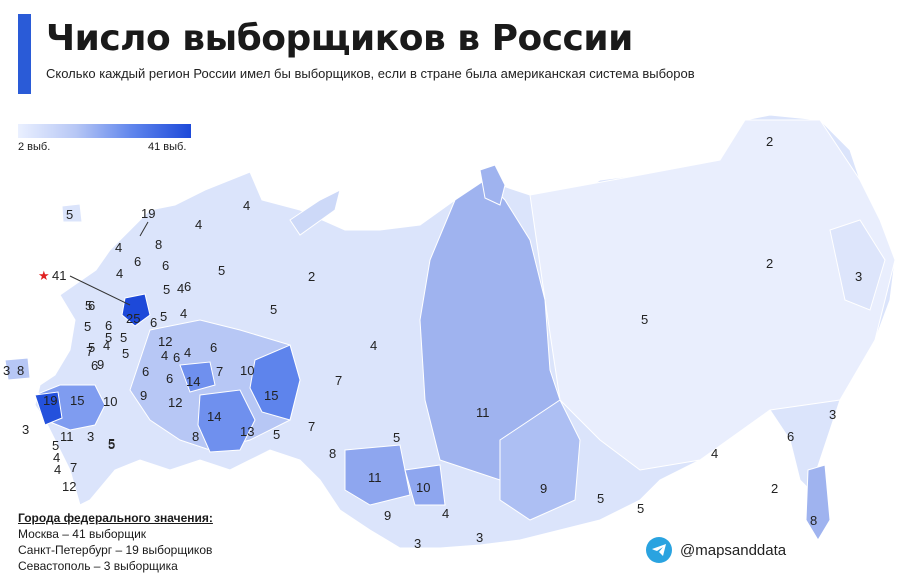 The height and width of the screenshot is (577, 898). I want to click on region-label-north-ossetia: 4, so click(56, 457).